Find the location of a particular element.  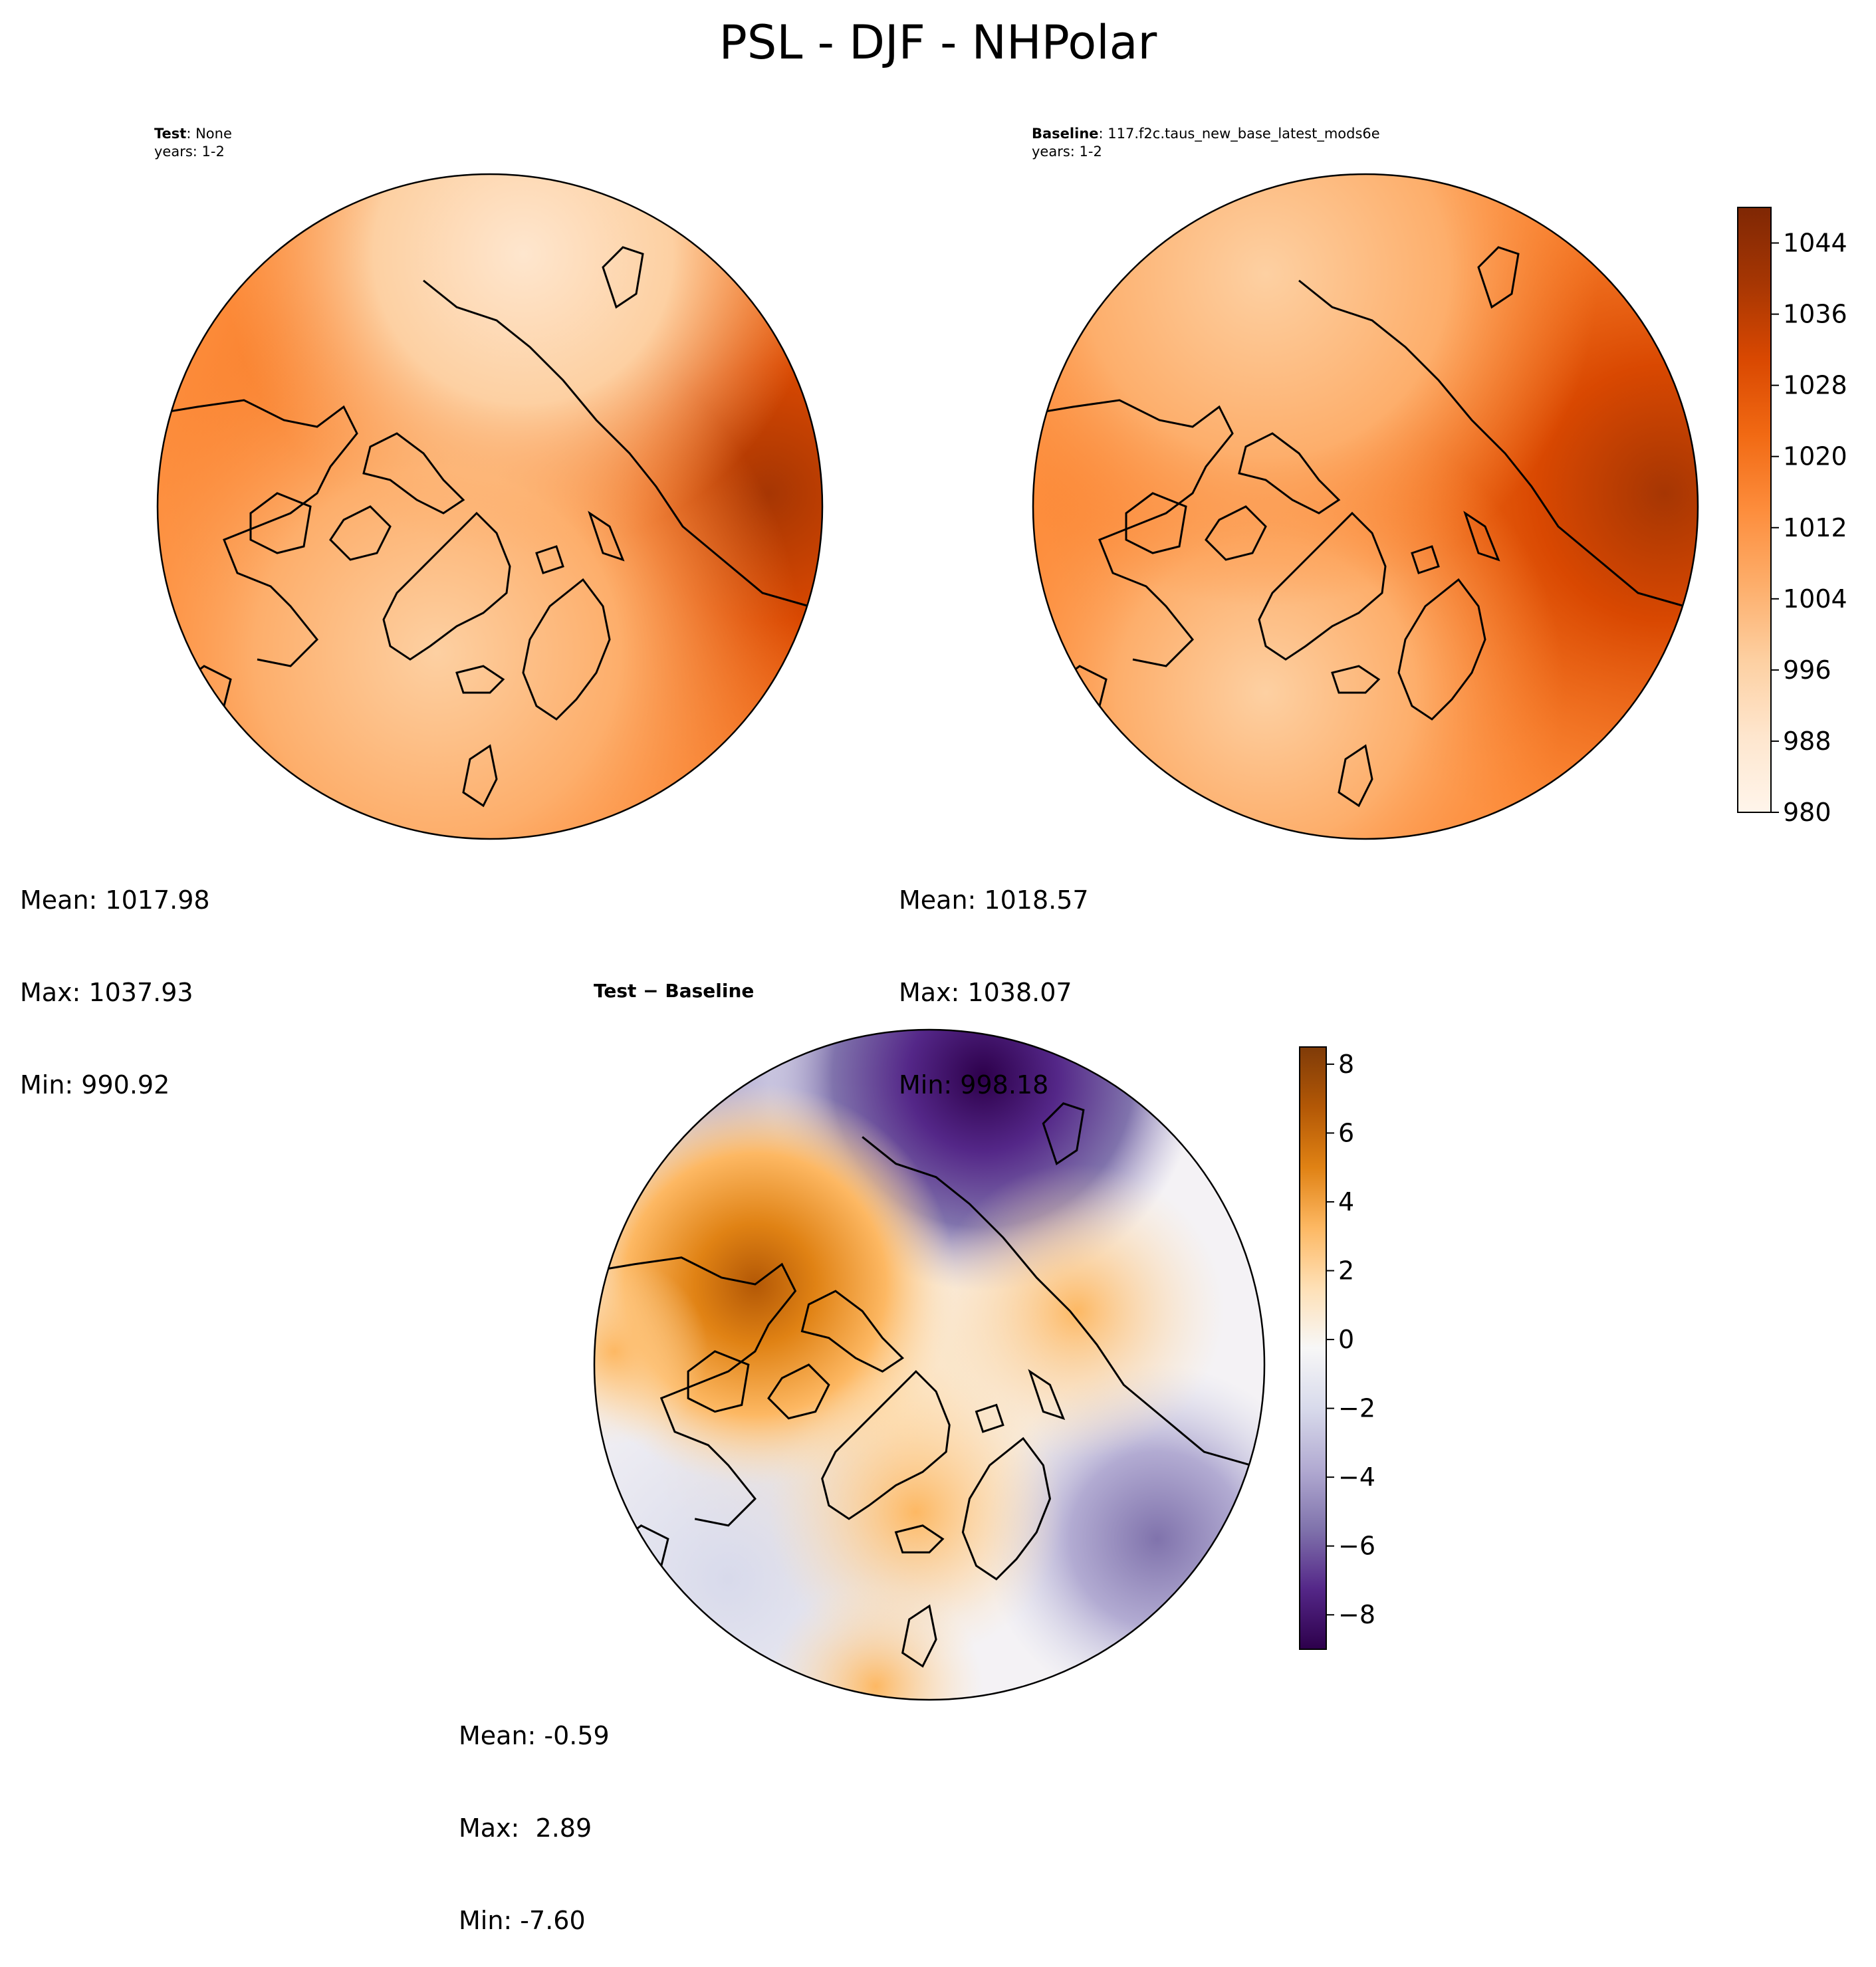

test-min: Min: 990.92 is located at coordinates (95, 1084).